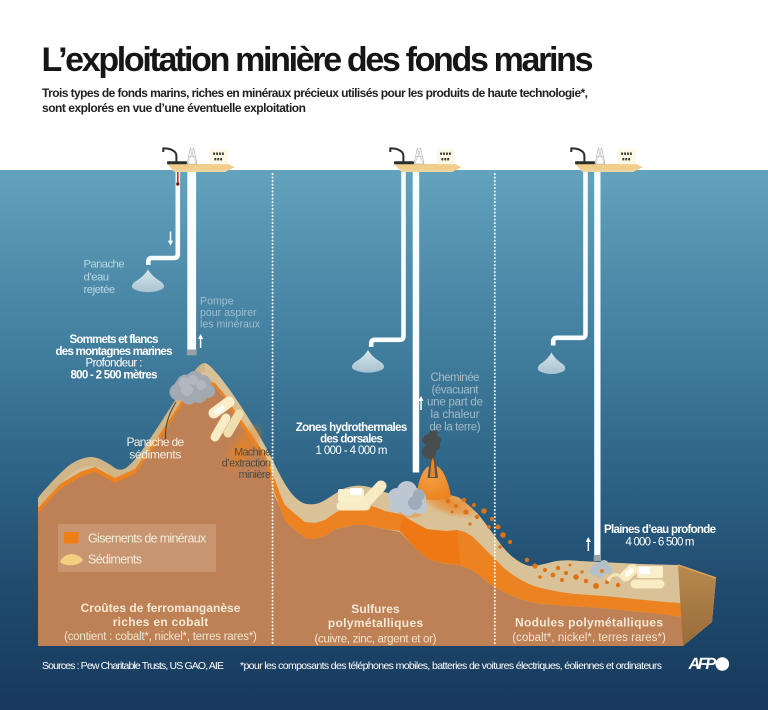 The image size is (768, 710). Describe the element at coordinates (352, 428) in the screenshot. I see `svg-text: Zones hydrothermales` at that location.